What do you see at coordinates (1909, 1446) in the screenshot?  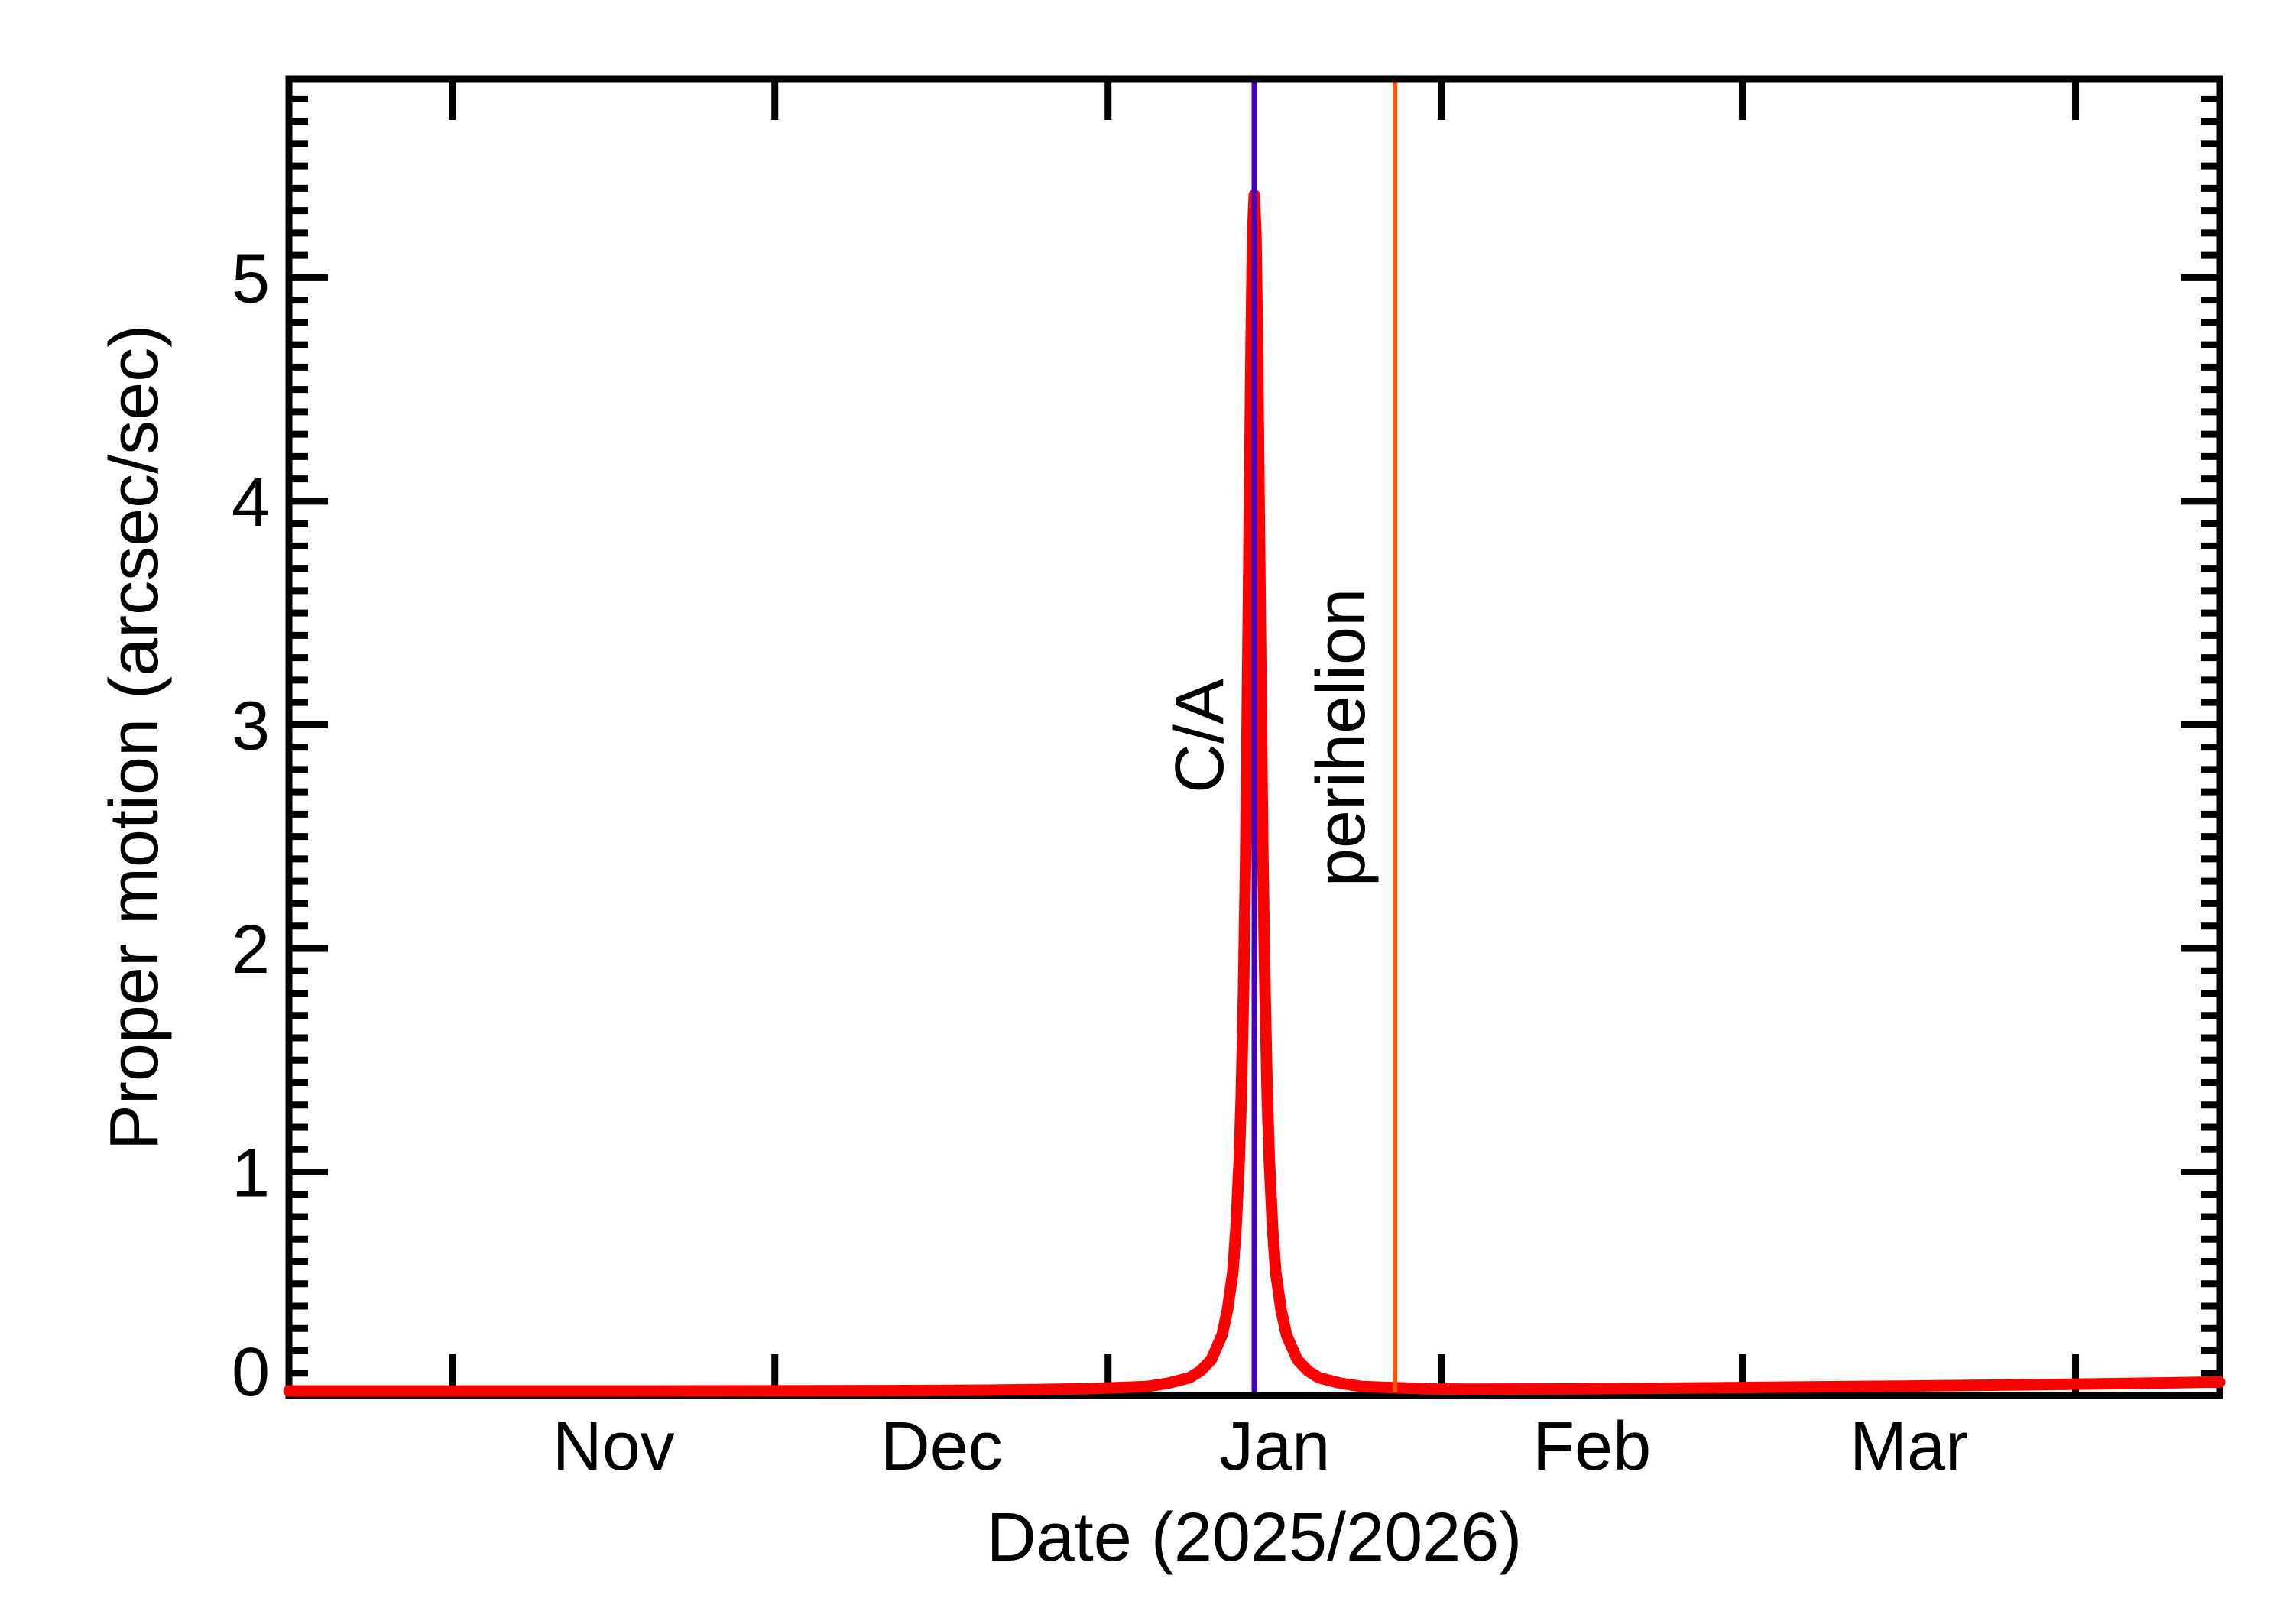 I see `x-tick-label: Mar` at bounding box center [1909, 1446].